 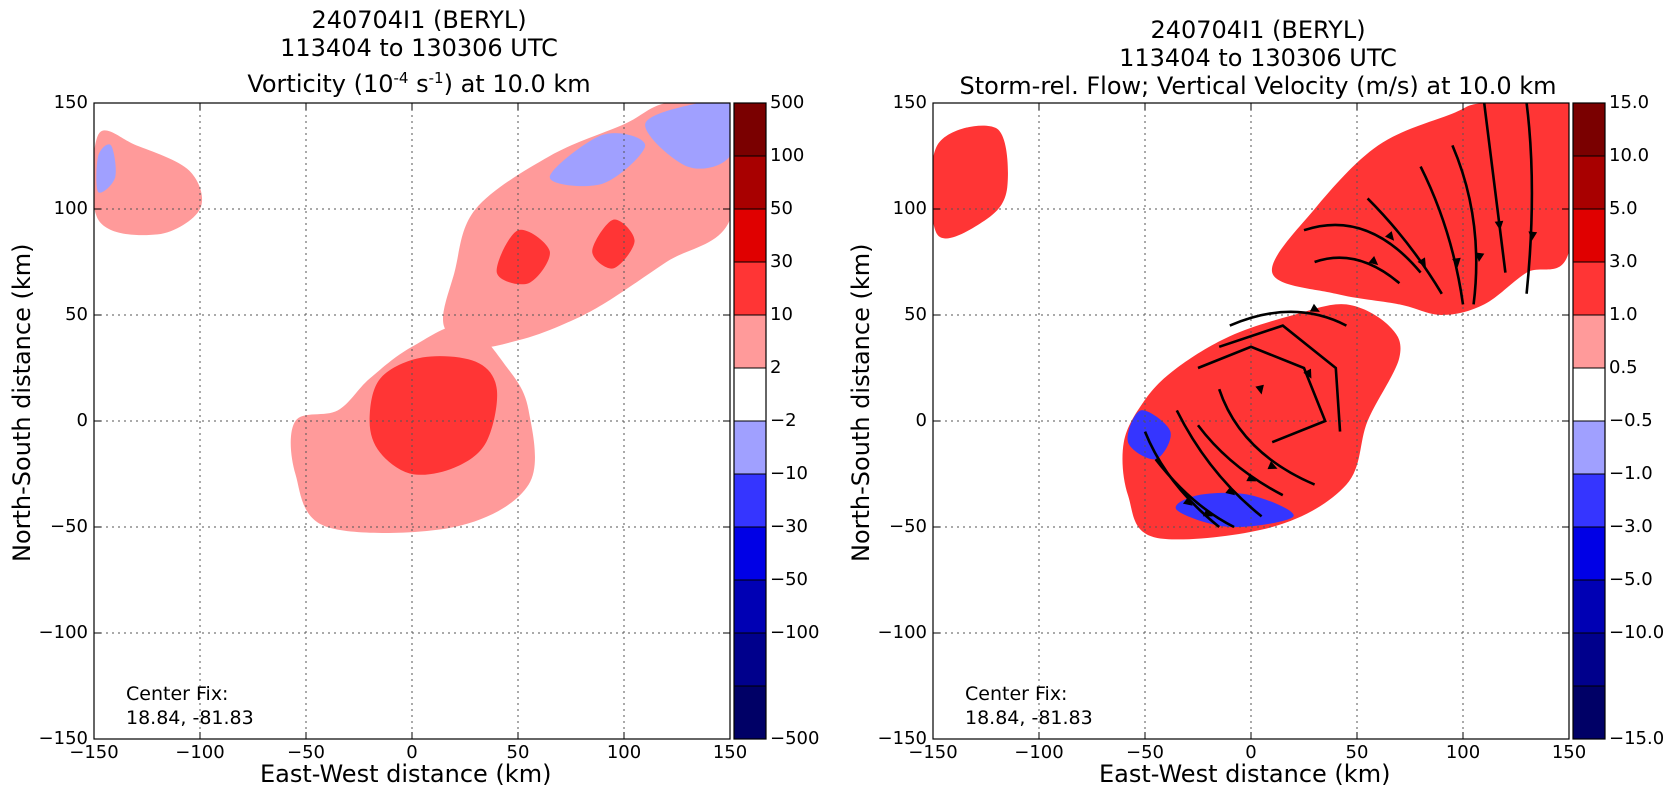 I want to click on y-tick-label: 100, so click(x=70, y=208).